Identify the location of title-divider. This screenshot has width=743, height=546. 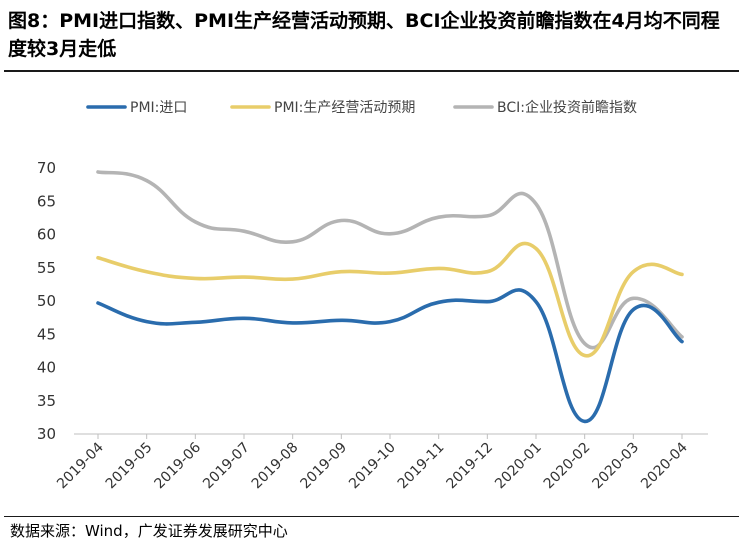
(371, 71).